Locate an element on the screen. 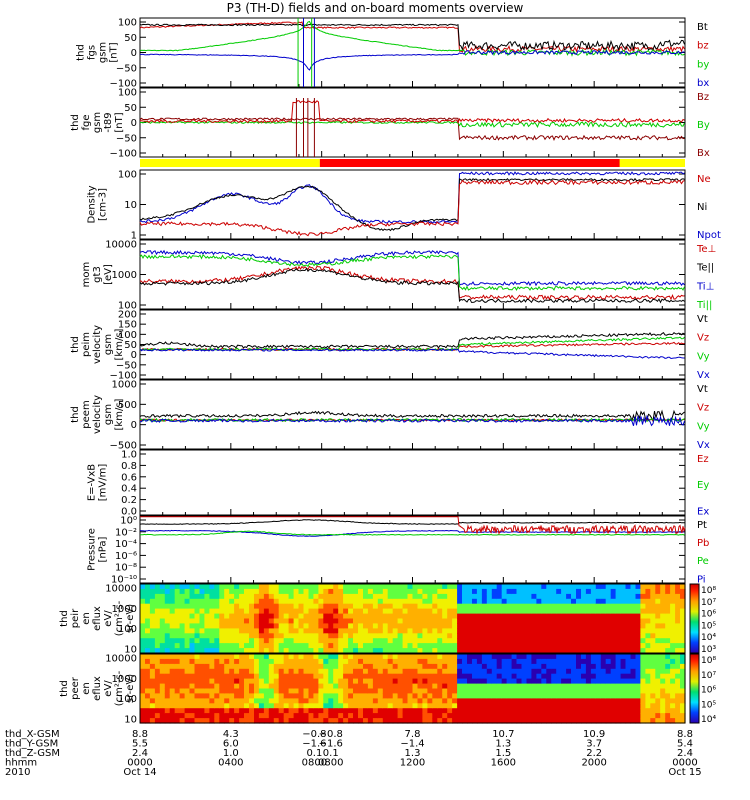 Image resolution: width=750 pixels, height=800 pixels. series-bz is located at coordinates (412, 129).